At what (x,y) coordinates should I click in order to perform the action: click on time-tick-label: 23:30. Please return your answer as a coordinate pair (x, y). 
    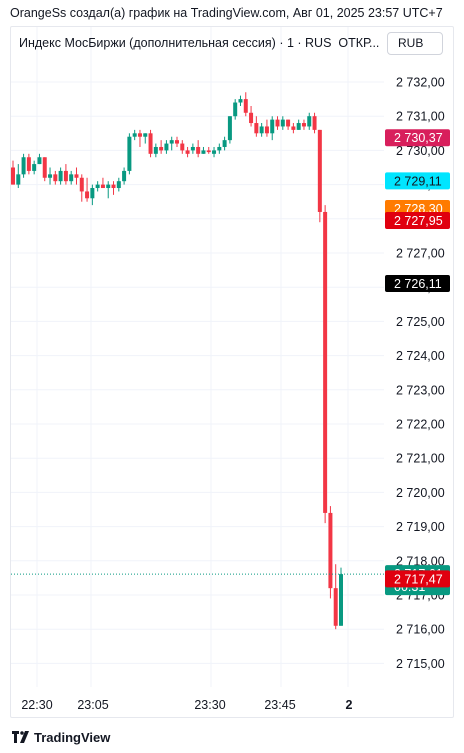
    Looking at the image, I should click on (209, 705).